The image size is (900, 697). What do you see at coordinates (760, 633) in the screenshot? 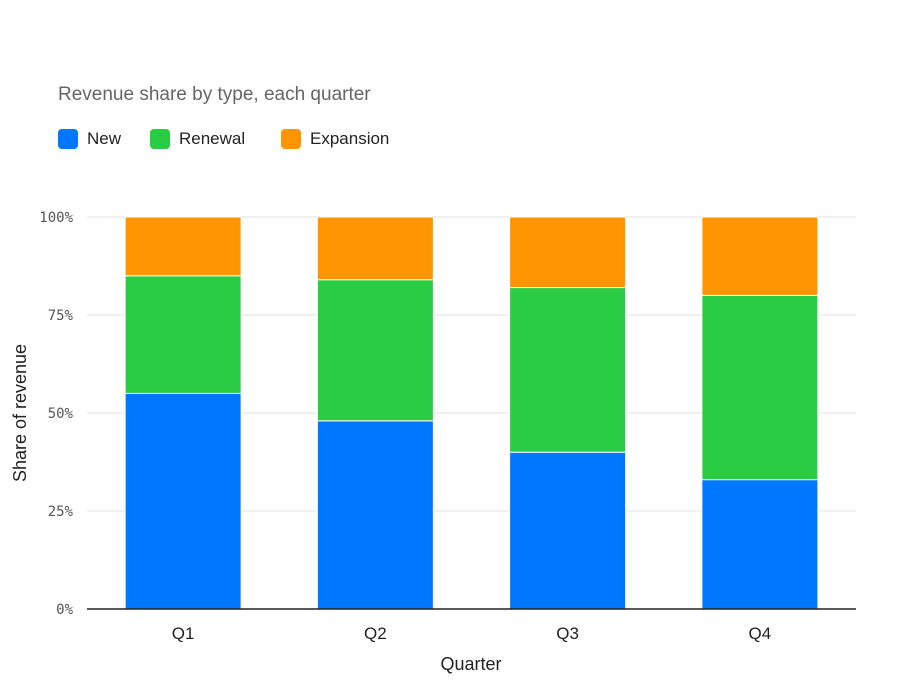
I see `x-tick-label: Q4` at bounding box center [760, 633].